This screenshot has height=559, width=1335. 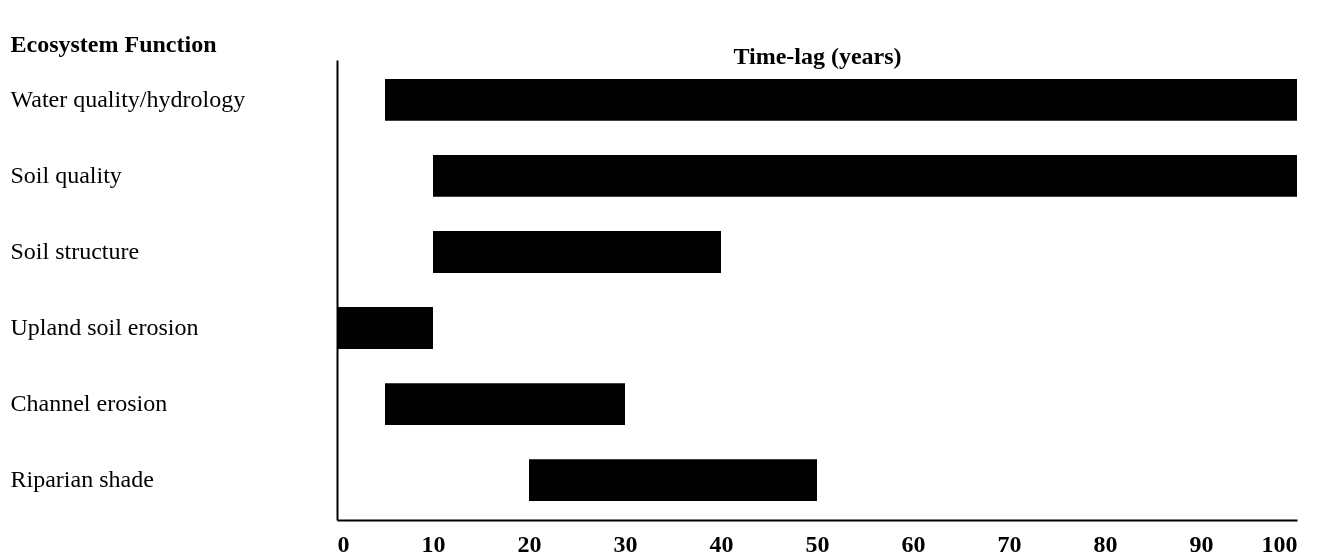 I want to click on x-tick-label: 20, so click(x=529, y=543).